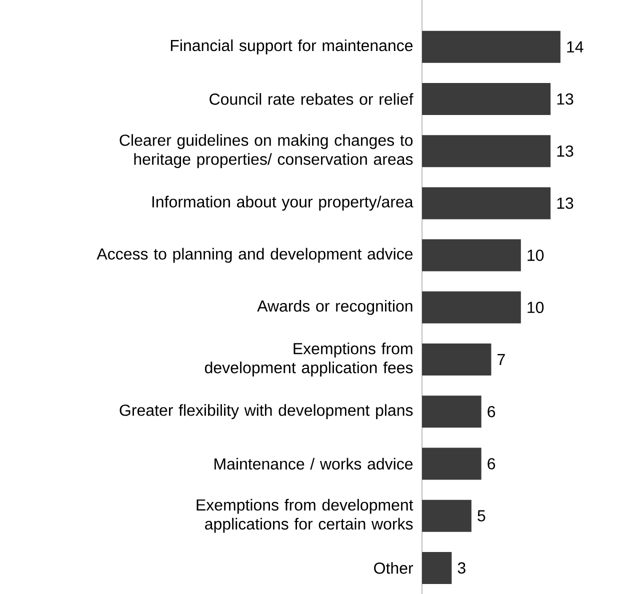 The width and height of the screenshot is (621, 594). Describe the element at coordinates (575, 46) in the screenshot. I see `data-label: 14` at that location.